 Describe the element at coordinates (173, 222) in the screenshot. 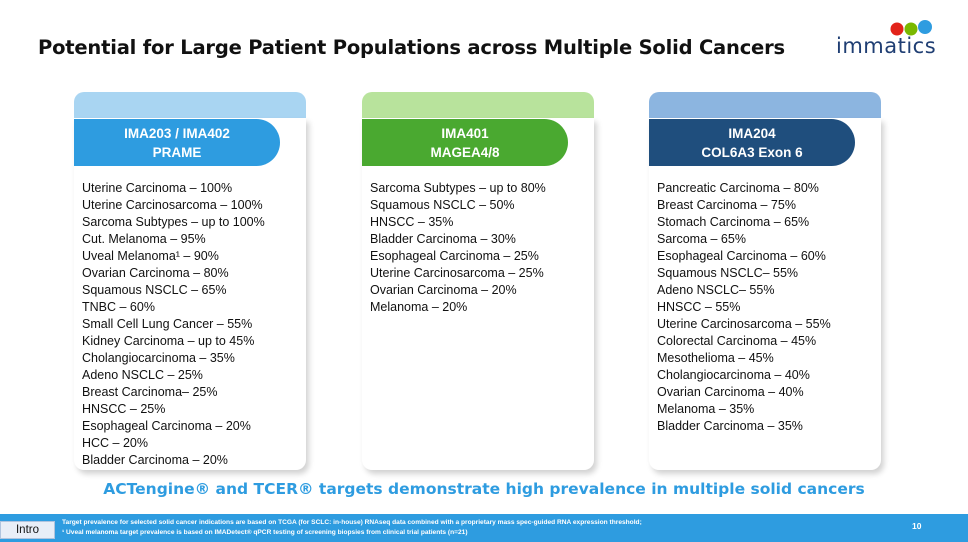

I see `list-item: Sarcoma Subtypes – up to 100%` at that location.